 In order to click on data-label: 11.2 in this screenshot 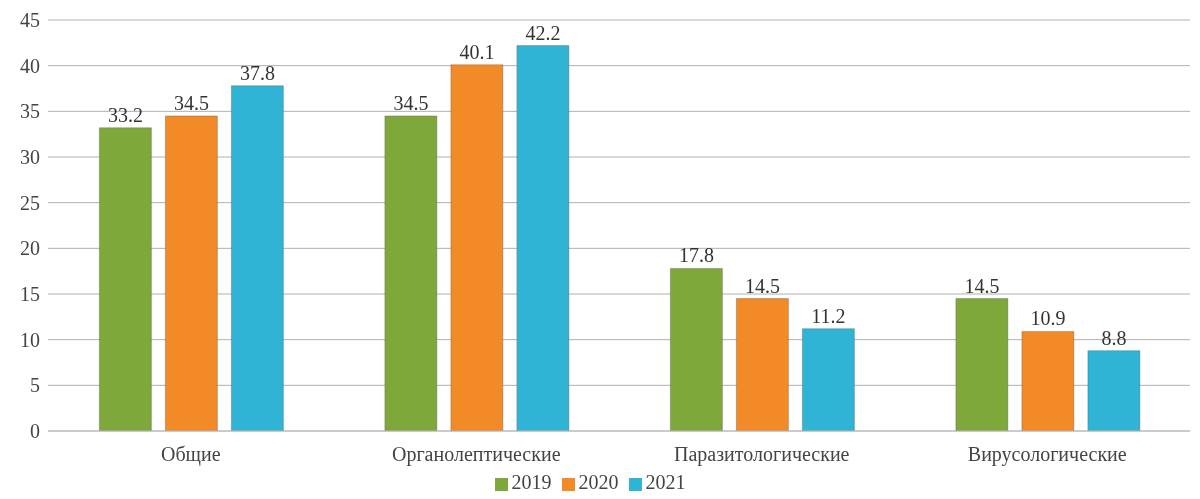, I will do `click(828, 315)`.